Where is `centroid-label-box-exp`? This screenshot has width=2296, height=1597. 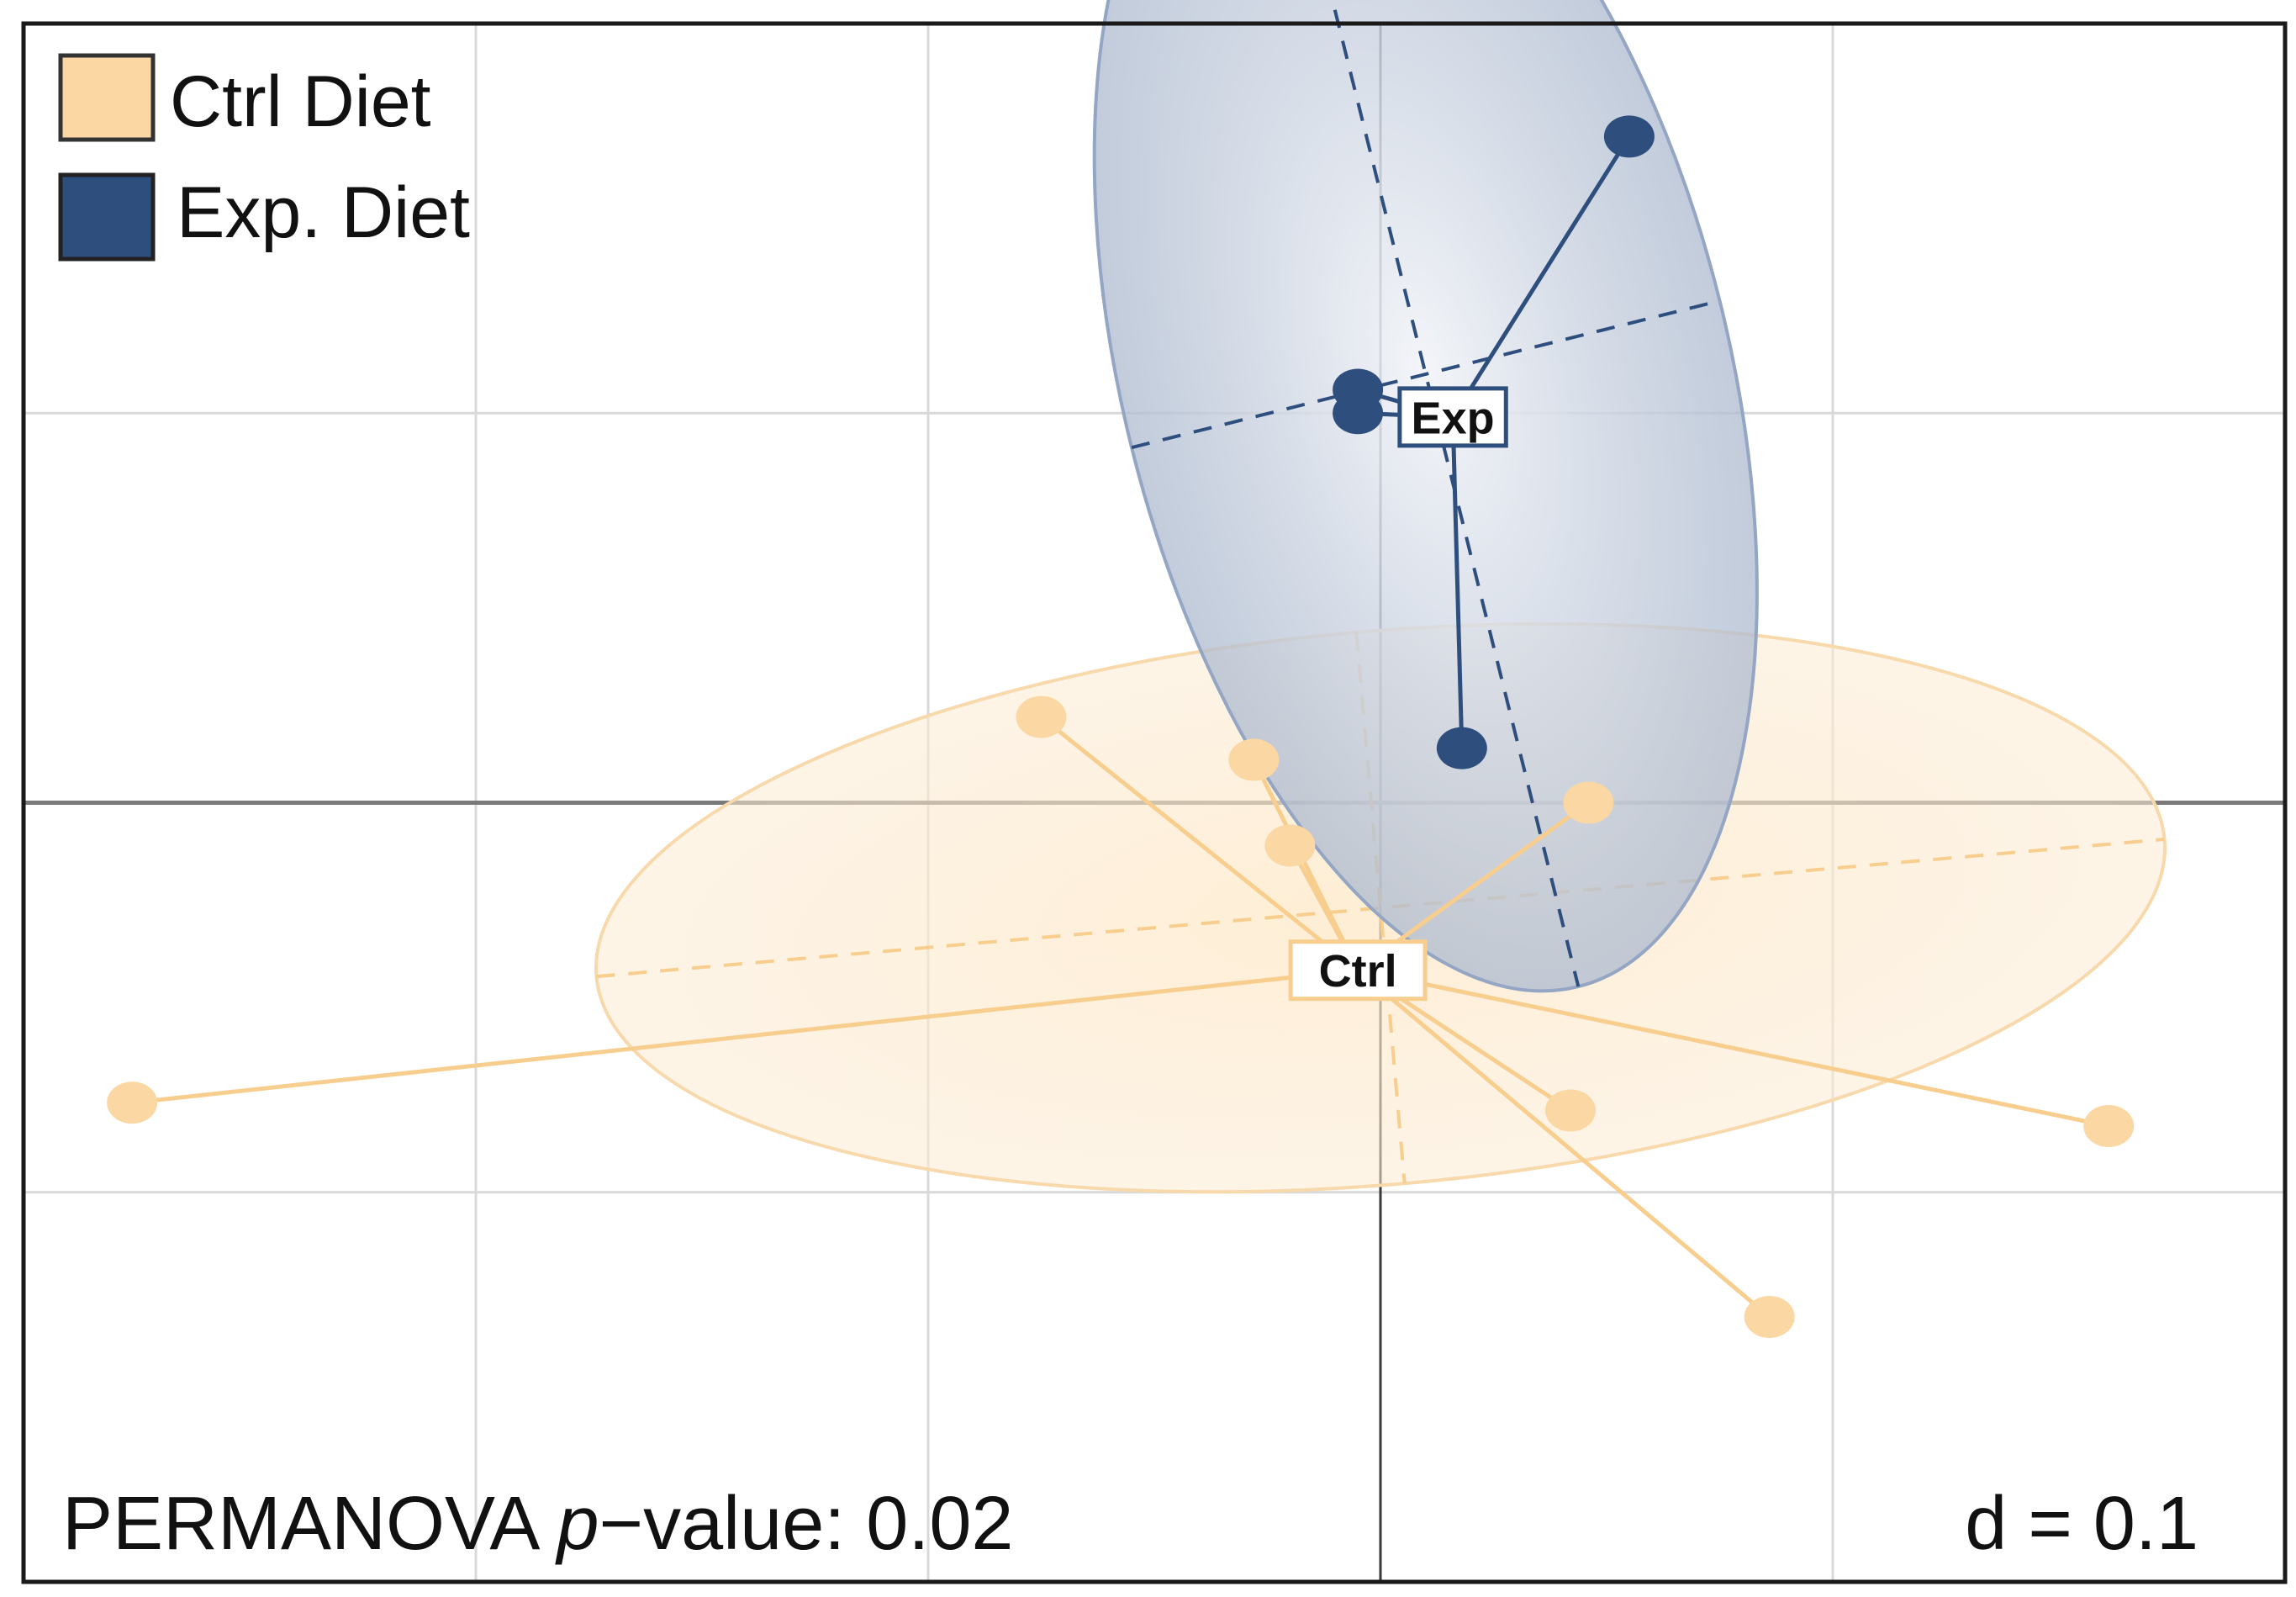 centroid-label-box-exp is located at coordinates (1453, 417).